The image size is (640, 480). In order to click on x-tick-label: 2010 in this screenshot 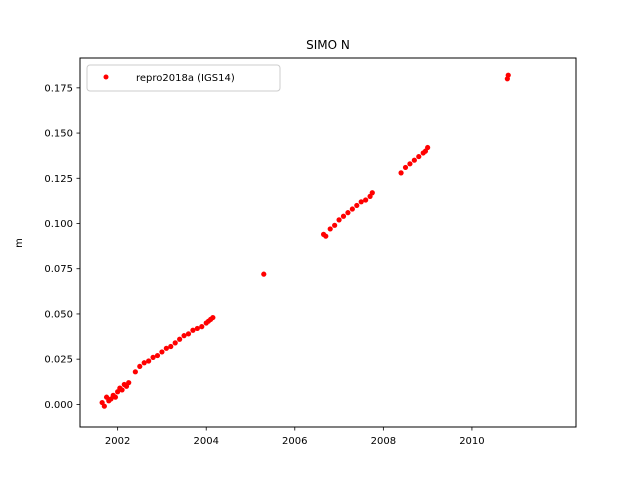, I will do `click(471, 441)`.